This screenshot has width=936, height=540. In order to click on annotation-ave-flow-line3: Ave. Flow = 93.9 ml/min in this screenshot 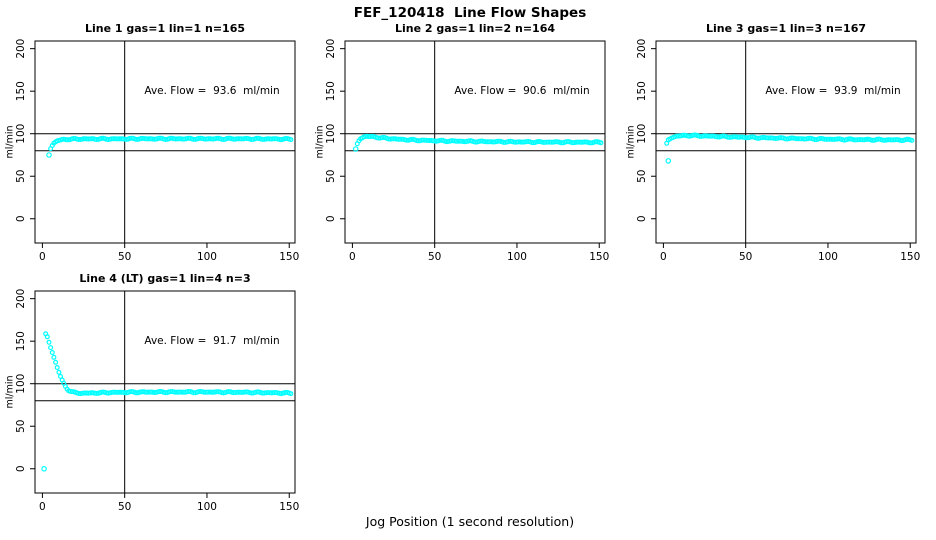, I will do `click(833, 91)`.